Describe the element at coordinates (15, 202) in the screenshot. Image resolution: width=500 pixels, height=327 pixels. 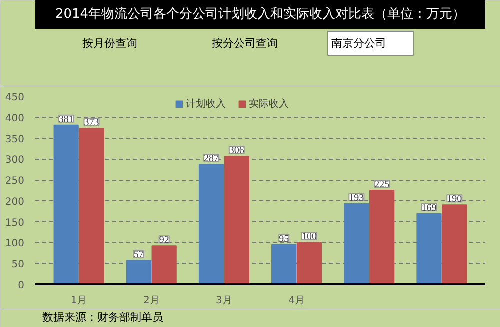
I see `y-tick-label: 200` at that location.